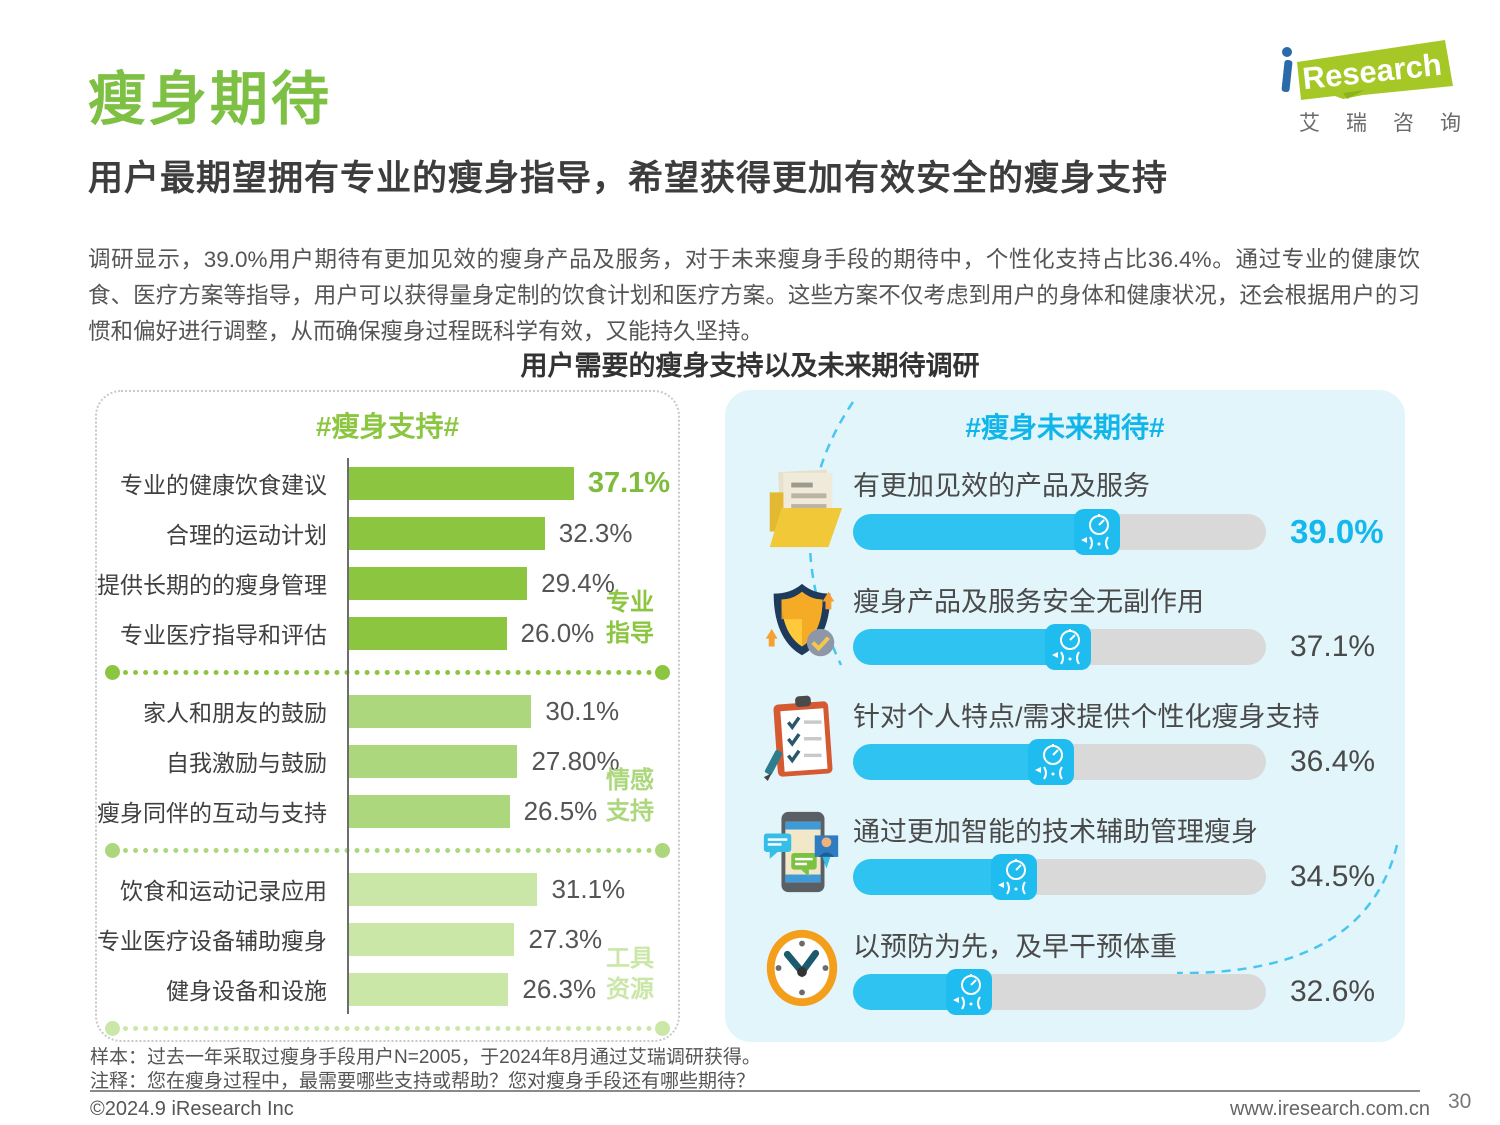  I want to click on bar-value: 32.3%, so click(595, 532).